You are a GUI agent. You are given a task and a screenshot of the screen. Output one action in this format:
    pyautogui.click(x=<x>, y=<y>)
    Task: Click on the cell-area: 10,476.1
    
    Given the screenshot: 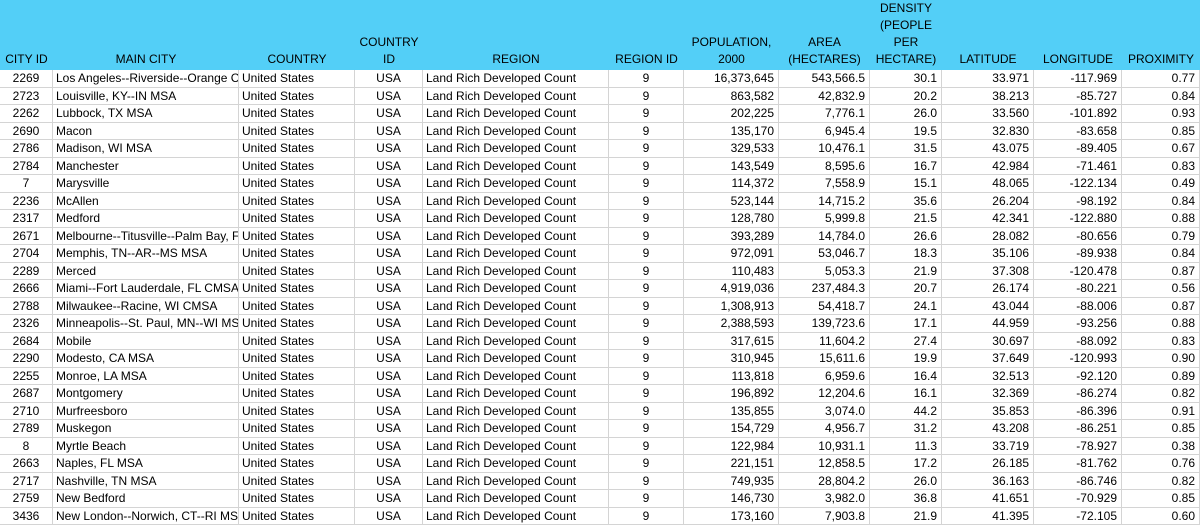 What is the action you would take?
    pyautogui.click(x=824, y=149)
    